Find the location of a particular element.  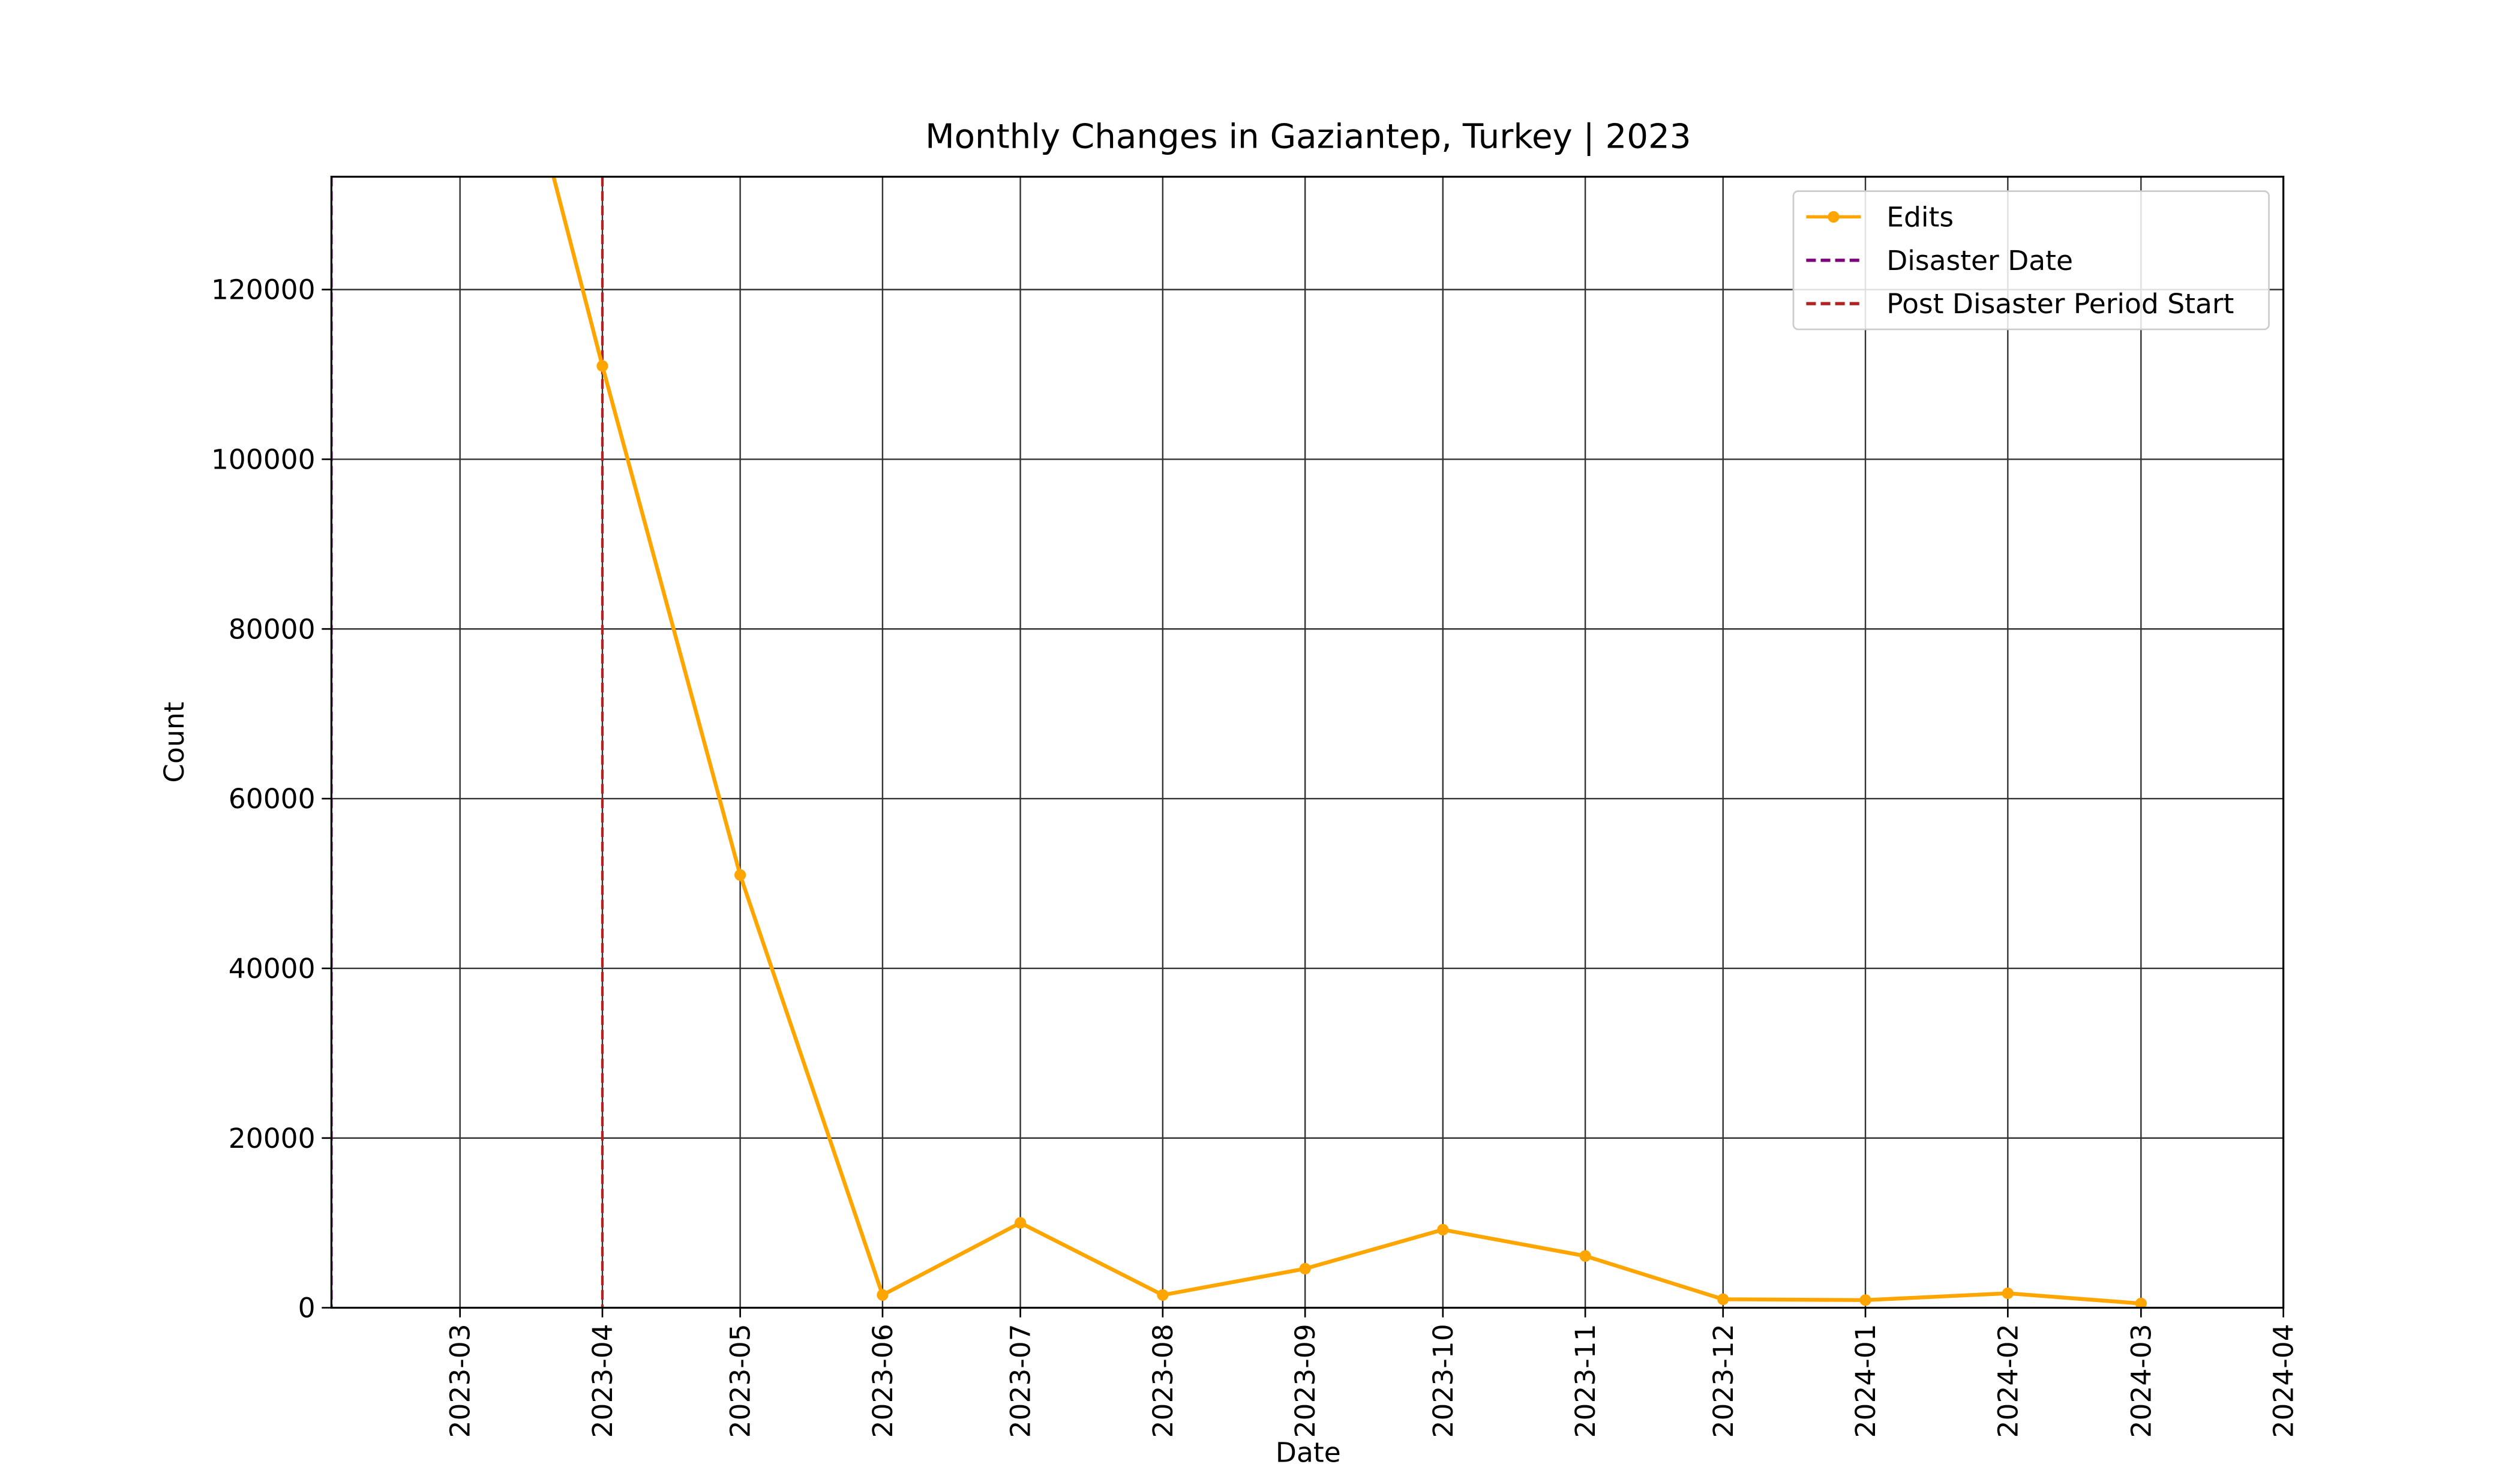

y-tick-label: 0 is located at coordinates (307, 1308).